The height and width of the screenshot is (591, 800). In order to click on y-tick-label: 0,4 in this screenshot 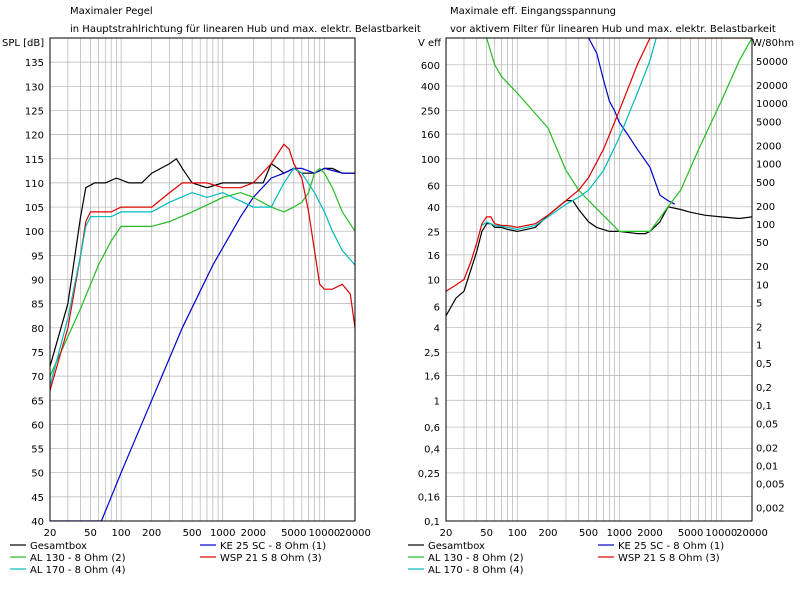, I will do `click(432, 449)`.